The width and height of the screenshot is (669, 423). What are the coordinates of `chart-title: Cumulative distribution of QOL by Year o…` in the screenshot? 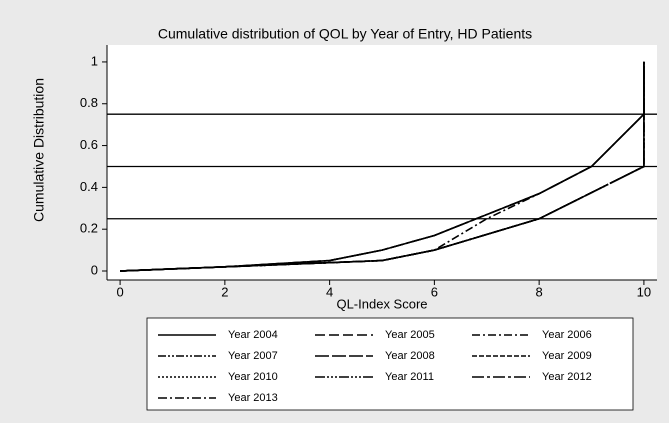 It's located at (345, 34).